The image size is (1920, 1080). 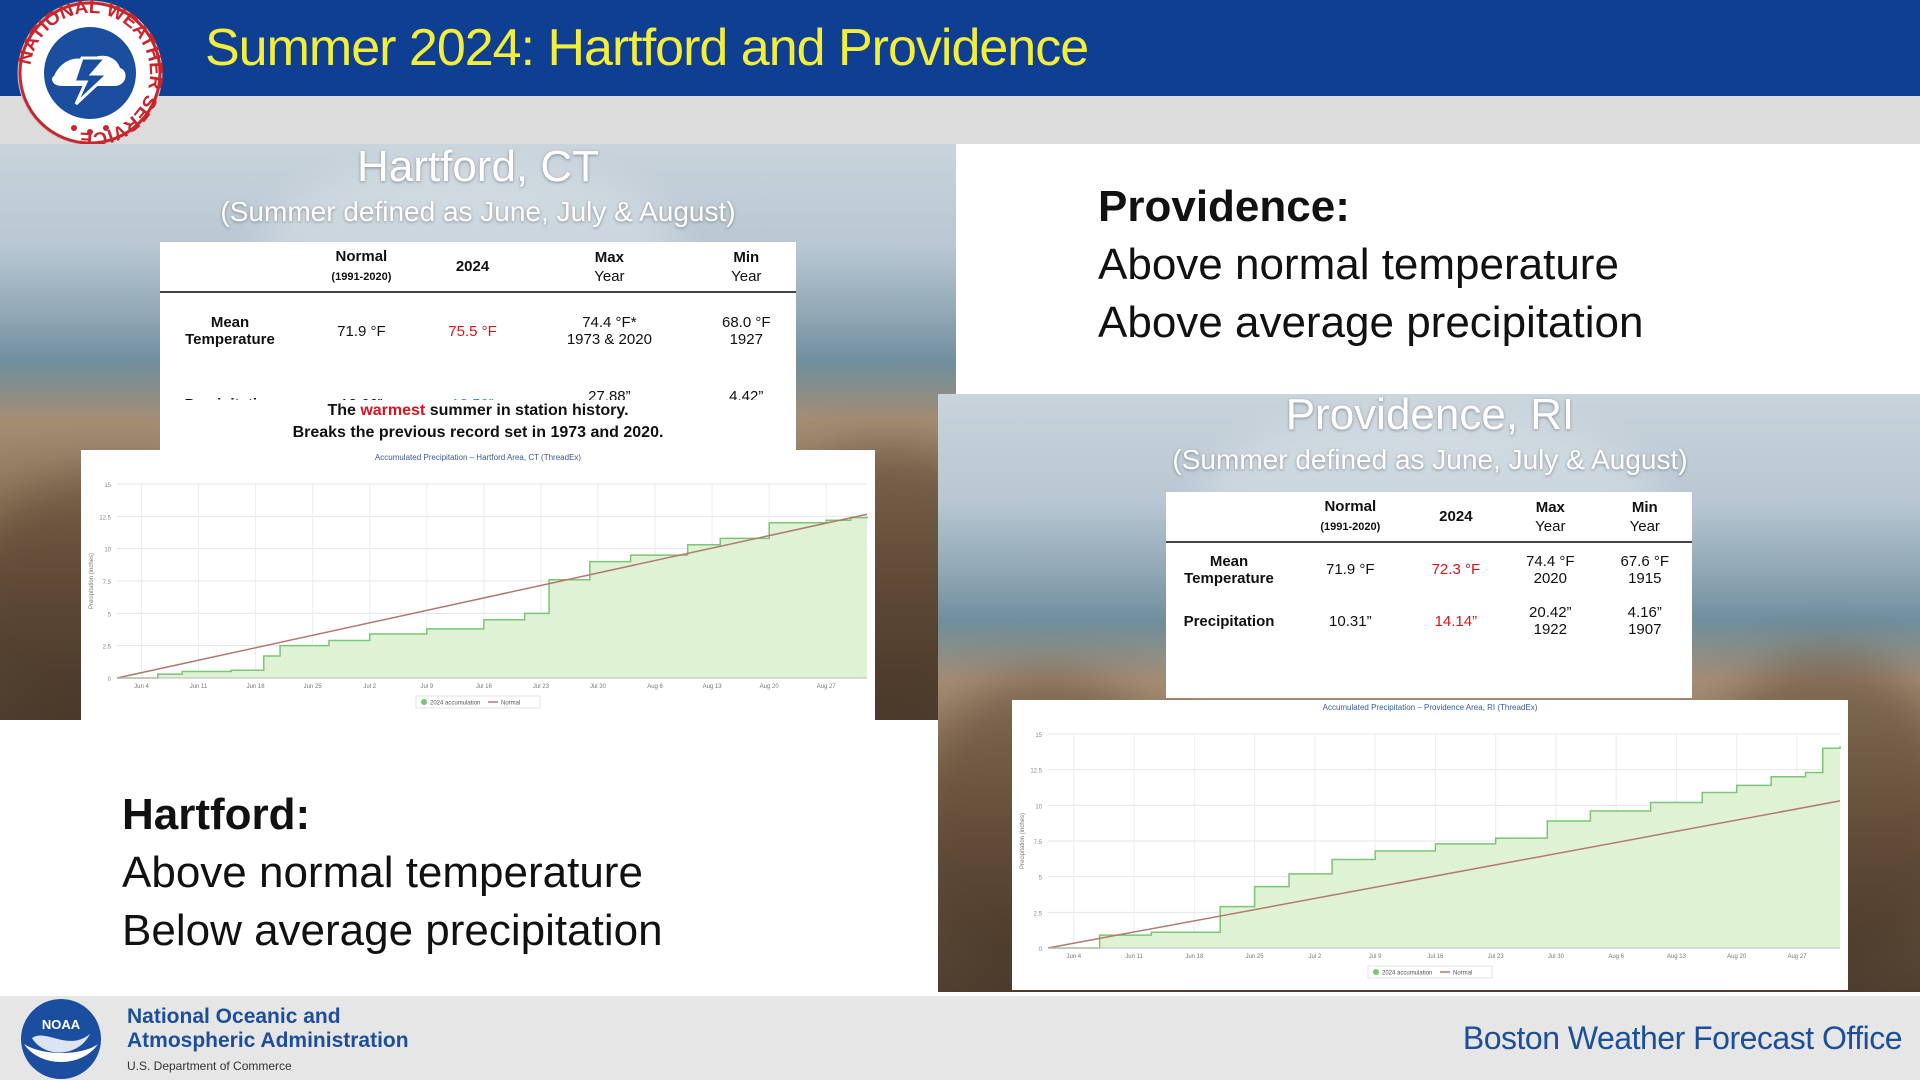 I want to click on cell-max: 74.4 °F* 1973 & 2020, so click(x=609, y=331).